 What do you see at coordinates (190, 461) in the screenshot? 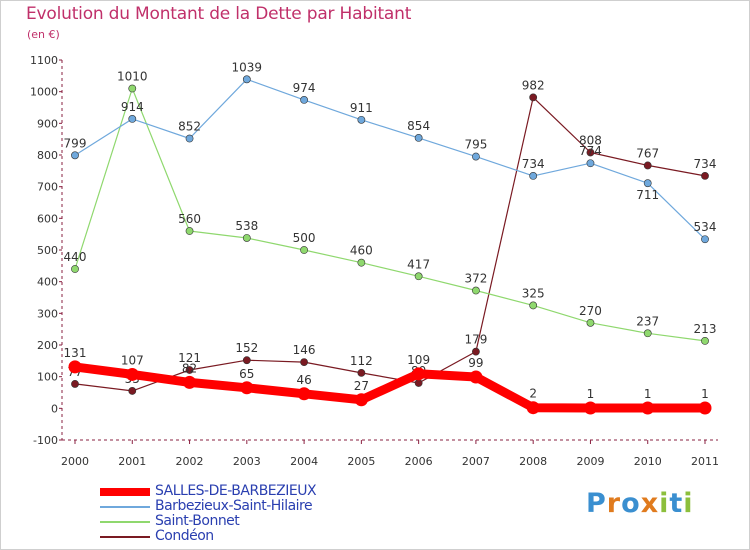
I see `x-tick-label: 2002` at bounding box center [190, 461].